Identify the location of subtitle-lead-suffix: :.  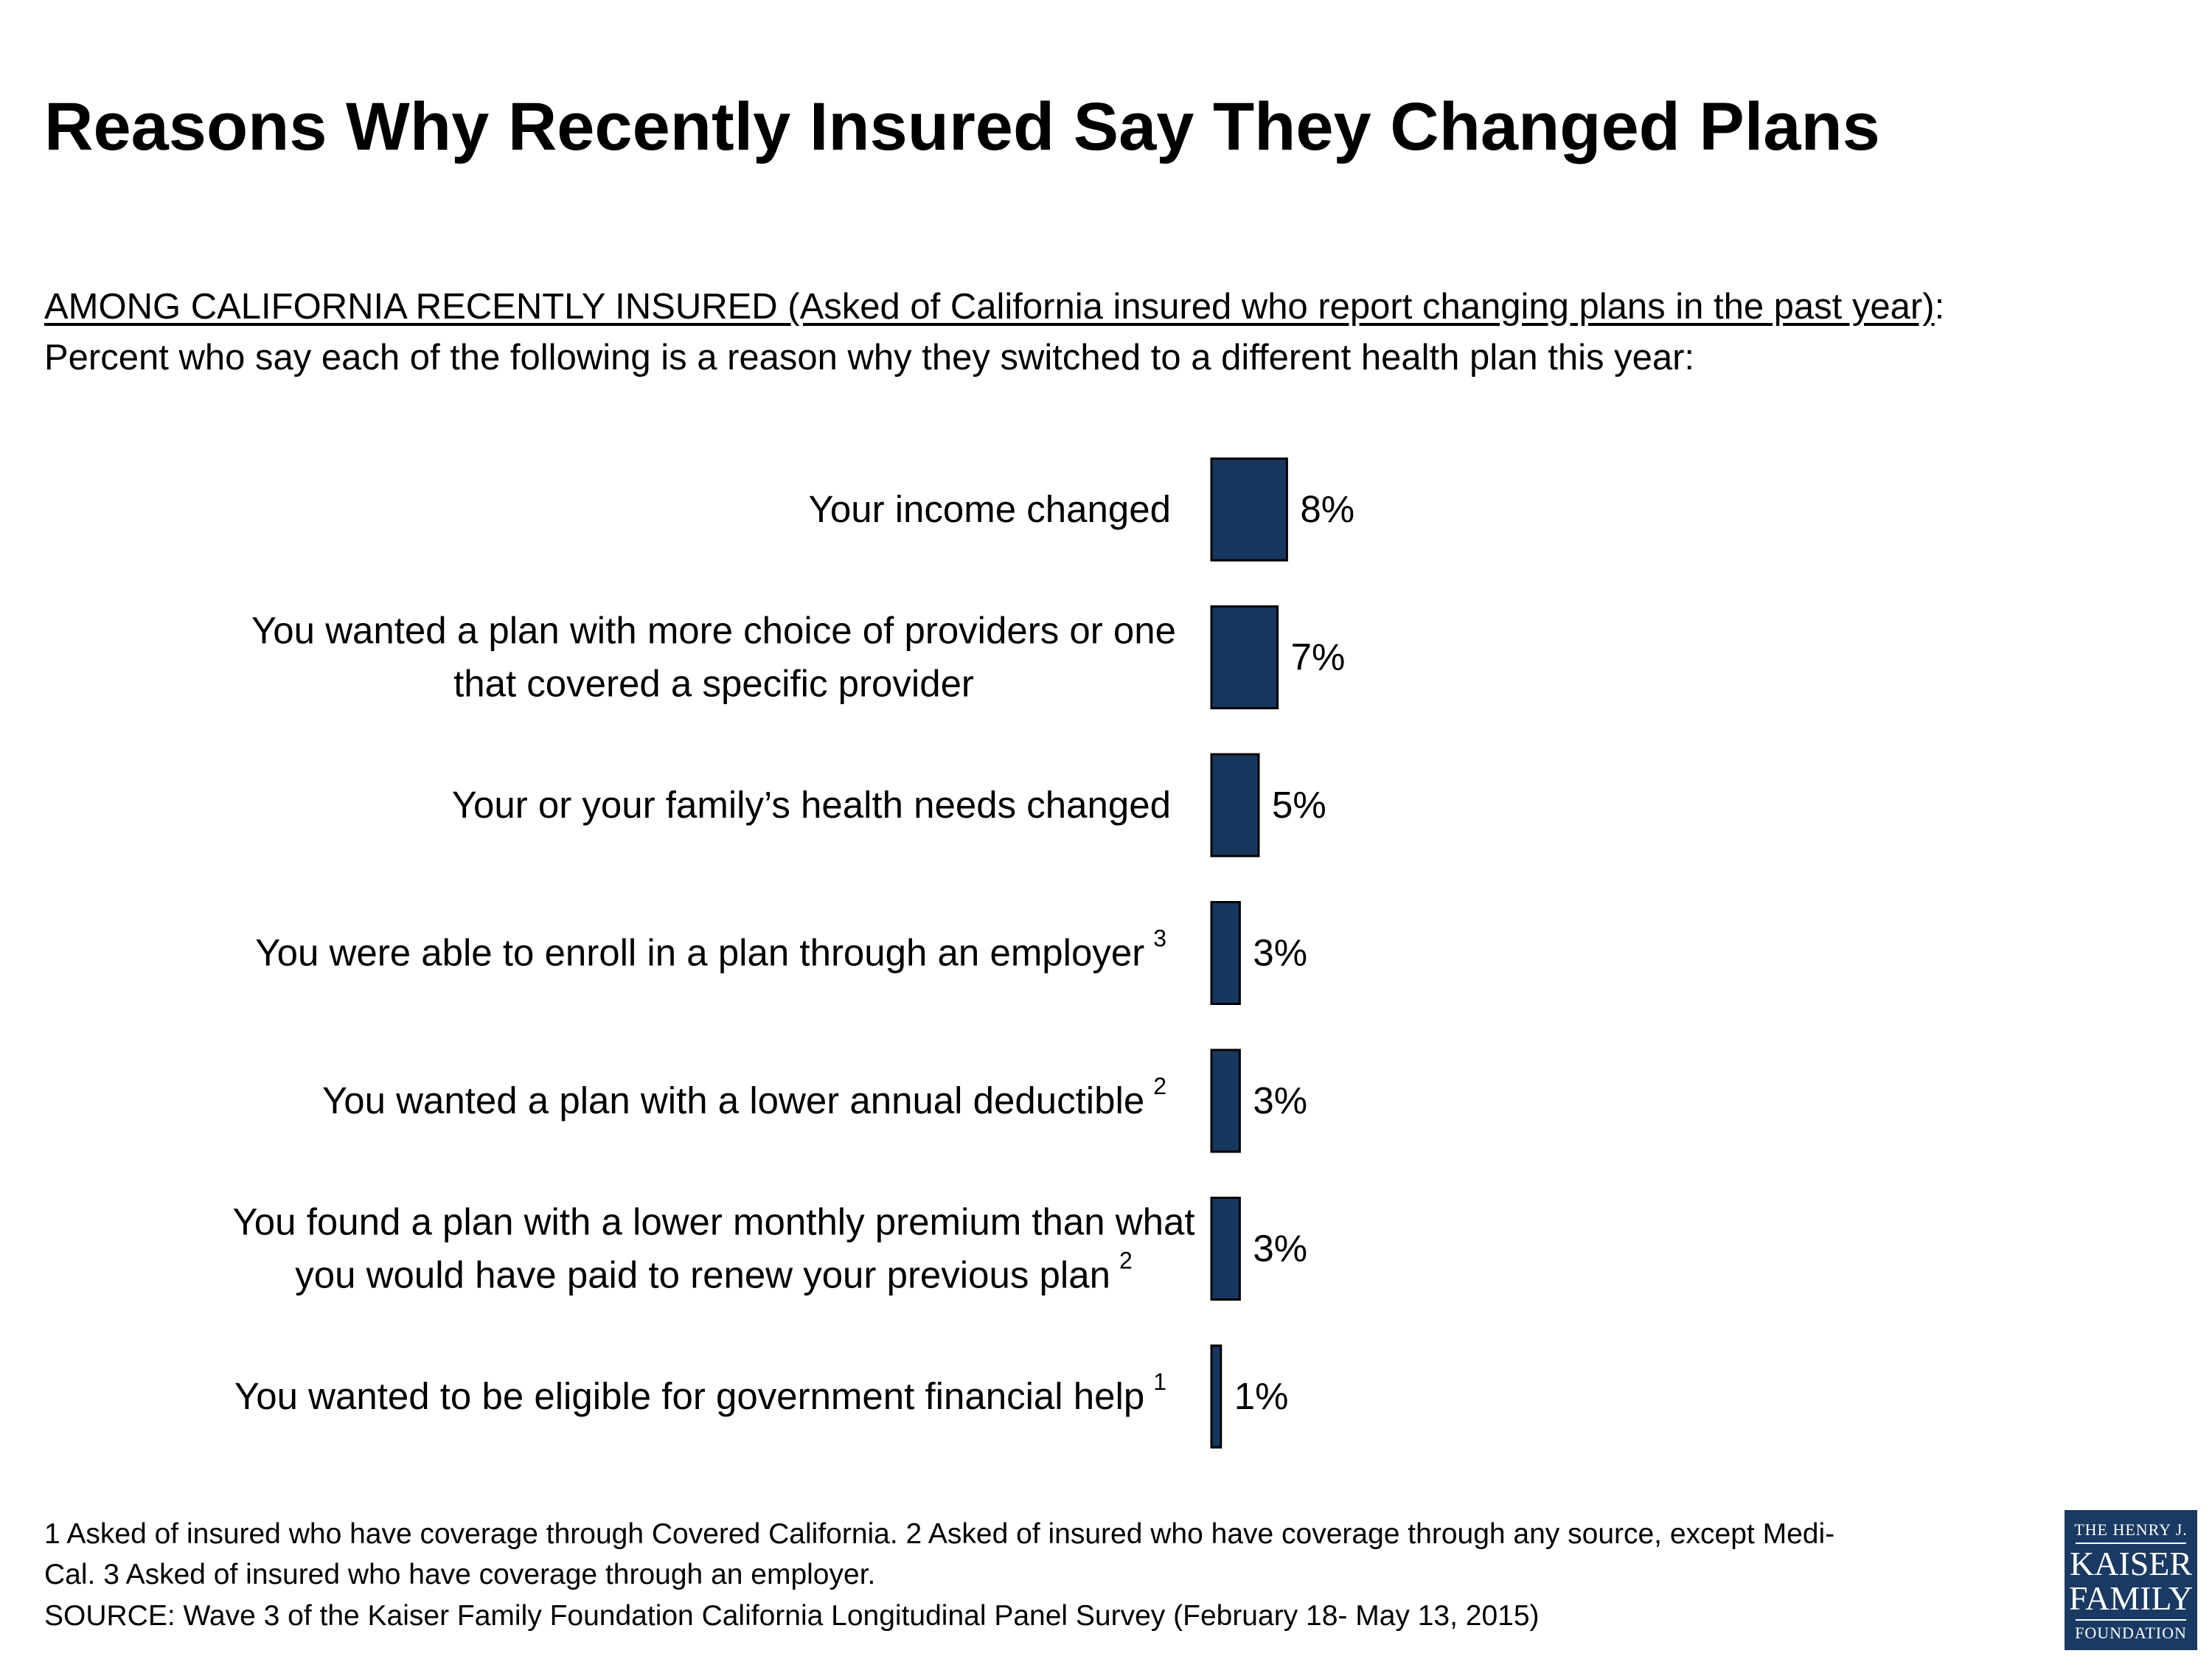
(1939, 307).